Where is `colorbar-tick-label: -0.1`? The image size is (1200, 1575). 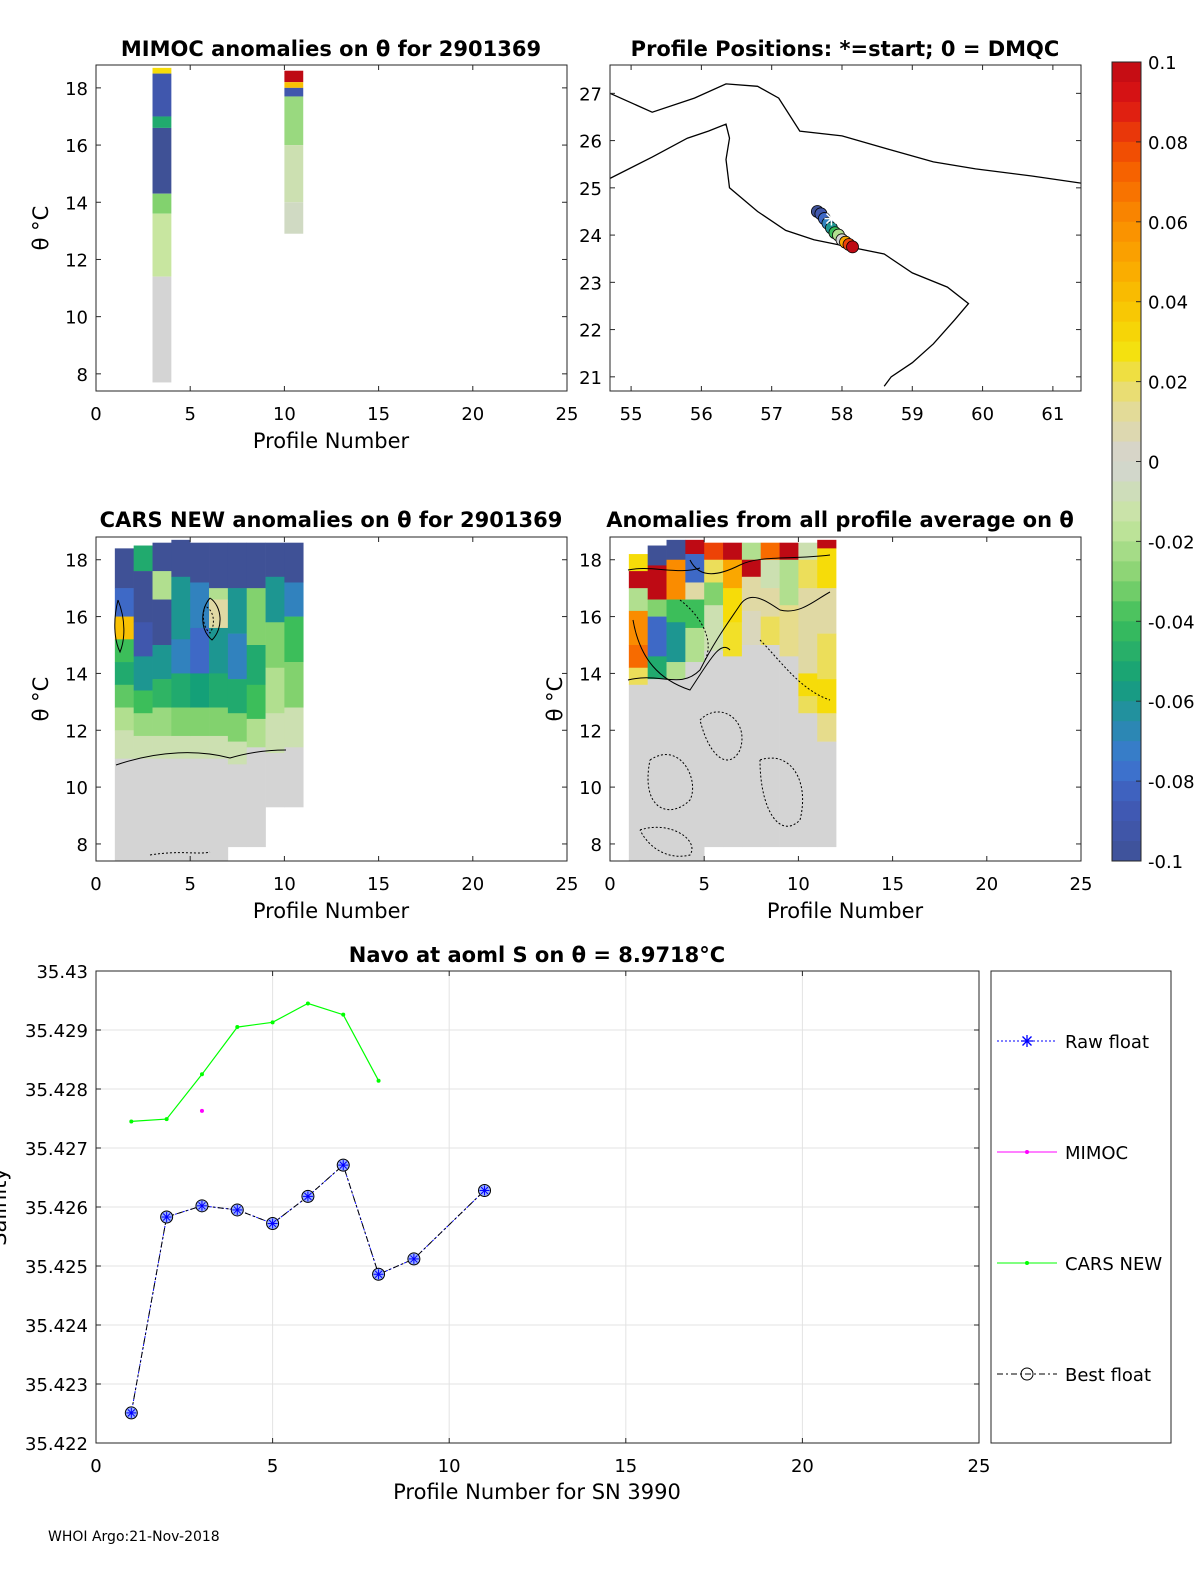 colorbar-tick-label: -0.1 is located at coordinates (1165, 862).